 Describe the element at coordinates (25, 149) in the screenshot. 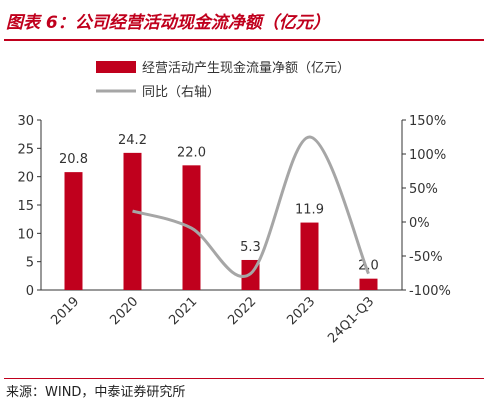

I see `left-axis-tick-label: 25` at that location.